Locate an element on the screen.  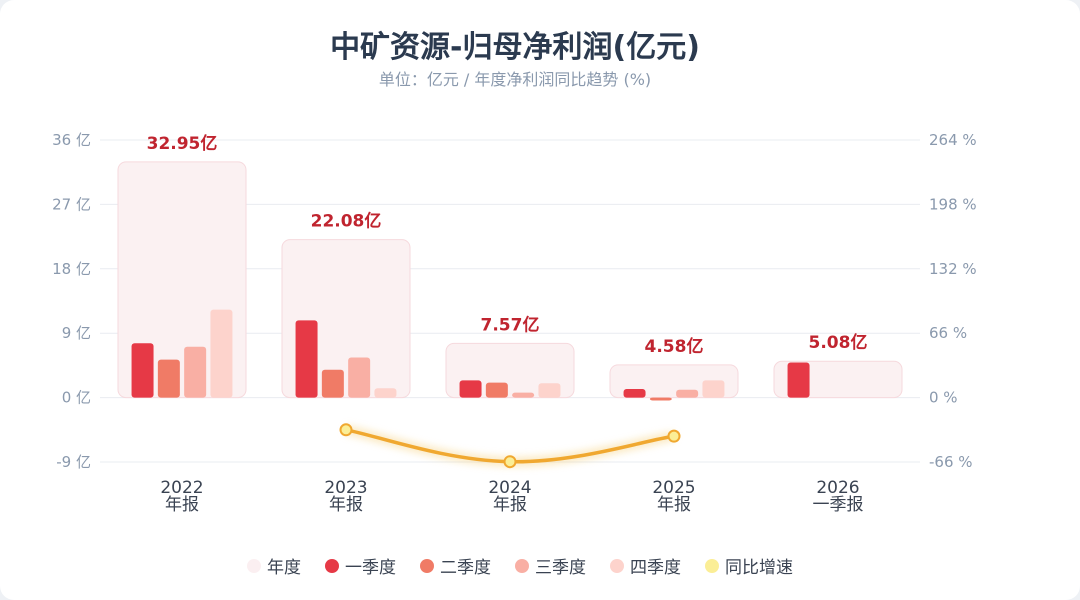
legend-label: 一季度 is located at coordinates (370, 568).